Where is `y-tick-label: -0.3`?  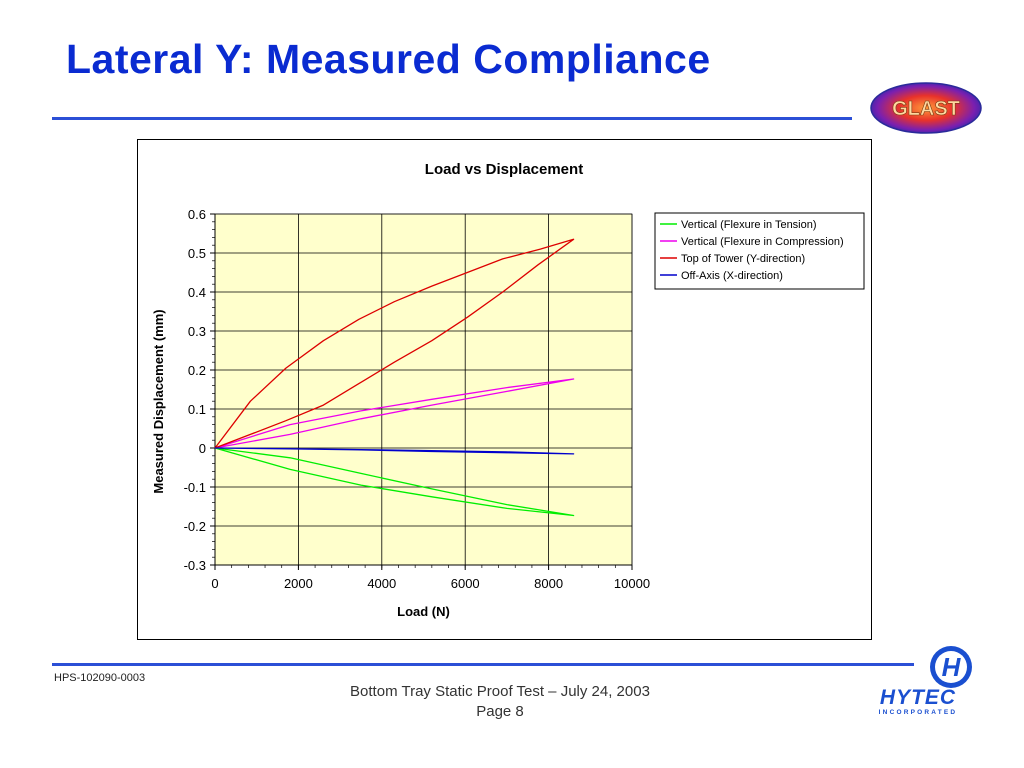 y-tick-label: -0.3 is located at coordinates (195, 565).